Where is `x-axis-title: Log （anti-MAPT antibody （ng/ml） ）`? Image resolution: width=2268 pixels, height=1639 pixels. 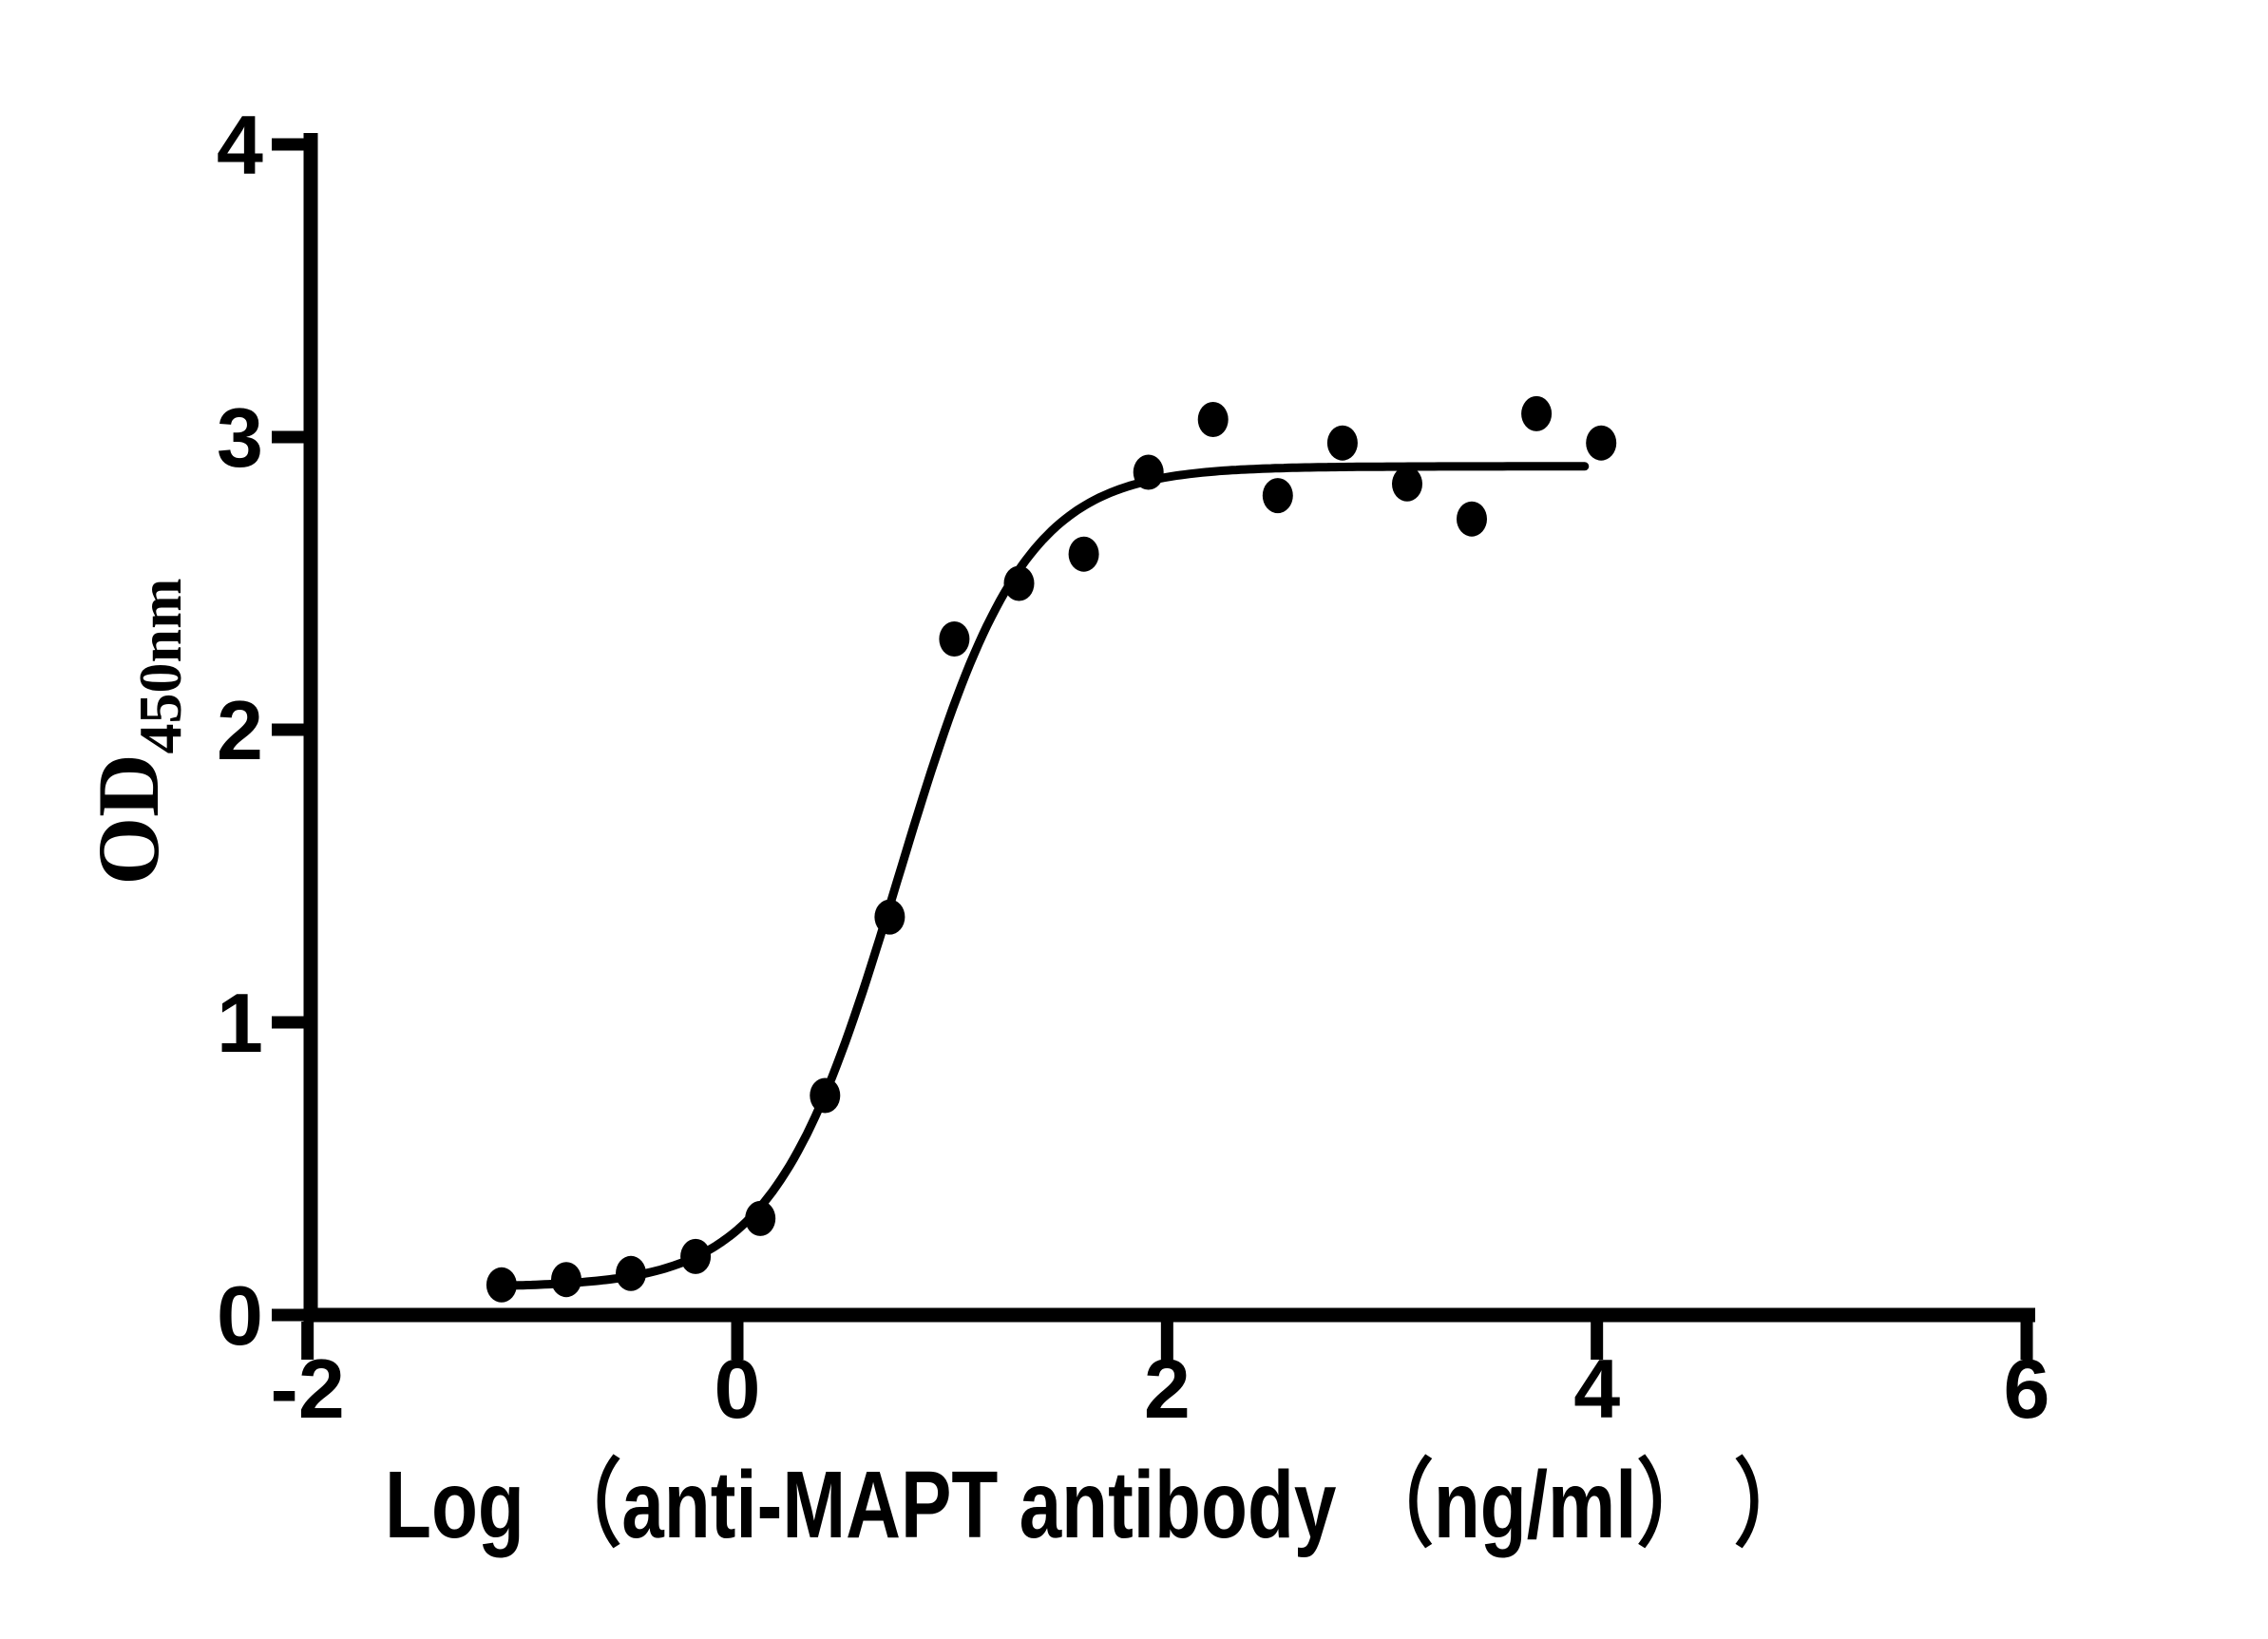 x-axis-title: Log （anti-MAPT antibody （ng/ml） ） is located at coordinates (1097, 1505).